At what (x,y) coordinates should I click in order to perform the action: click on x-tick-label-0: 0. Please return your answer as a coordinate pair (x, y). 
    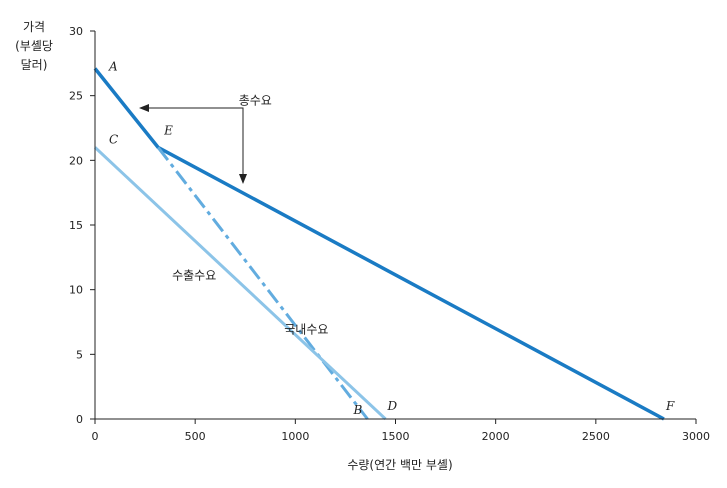
    Looking at the image, I should click on (95, 436).